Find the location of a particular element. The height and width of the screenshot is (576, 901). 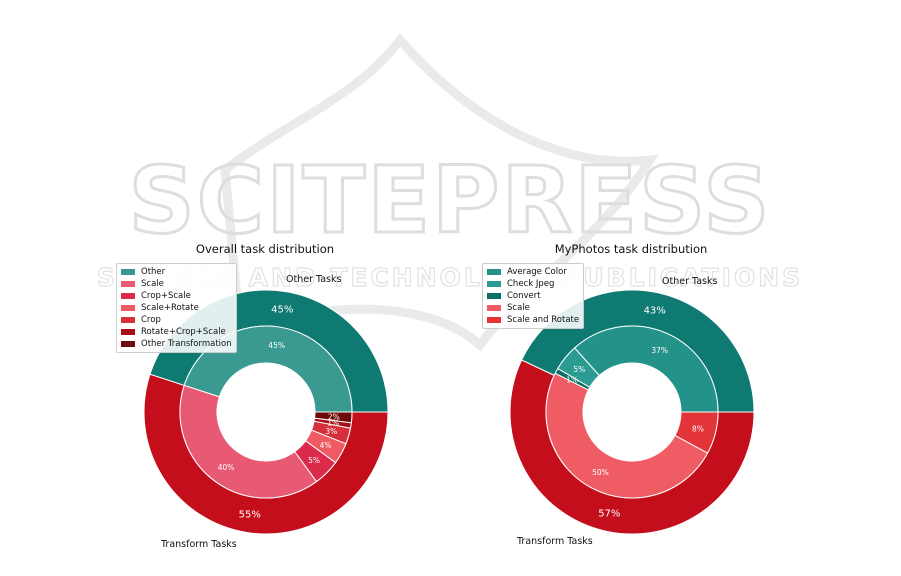

inner-pct-label-crop-scale: 5% is located at coordinates (314, 460).